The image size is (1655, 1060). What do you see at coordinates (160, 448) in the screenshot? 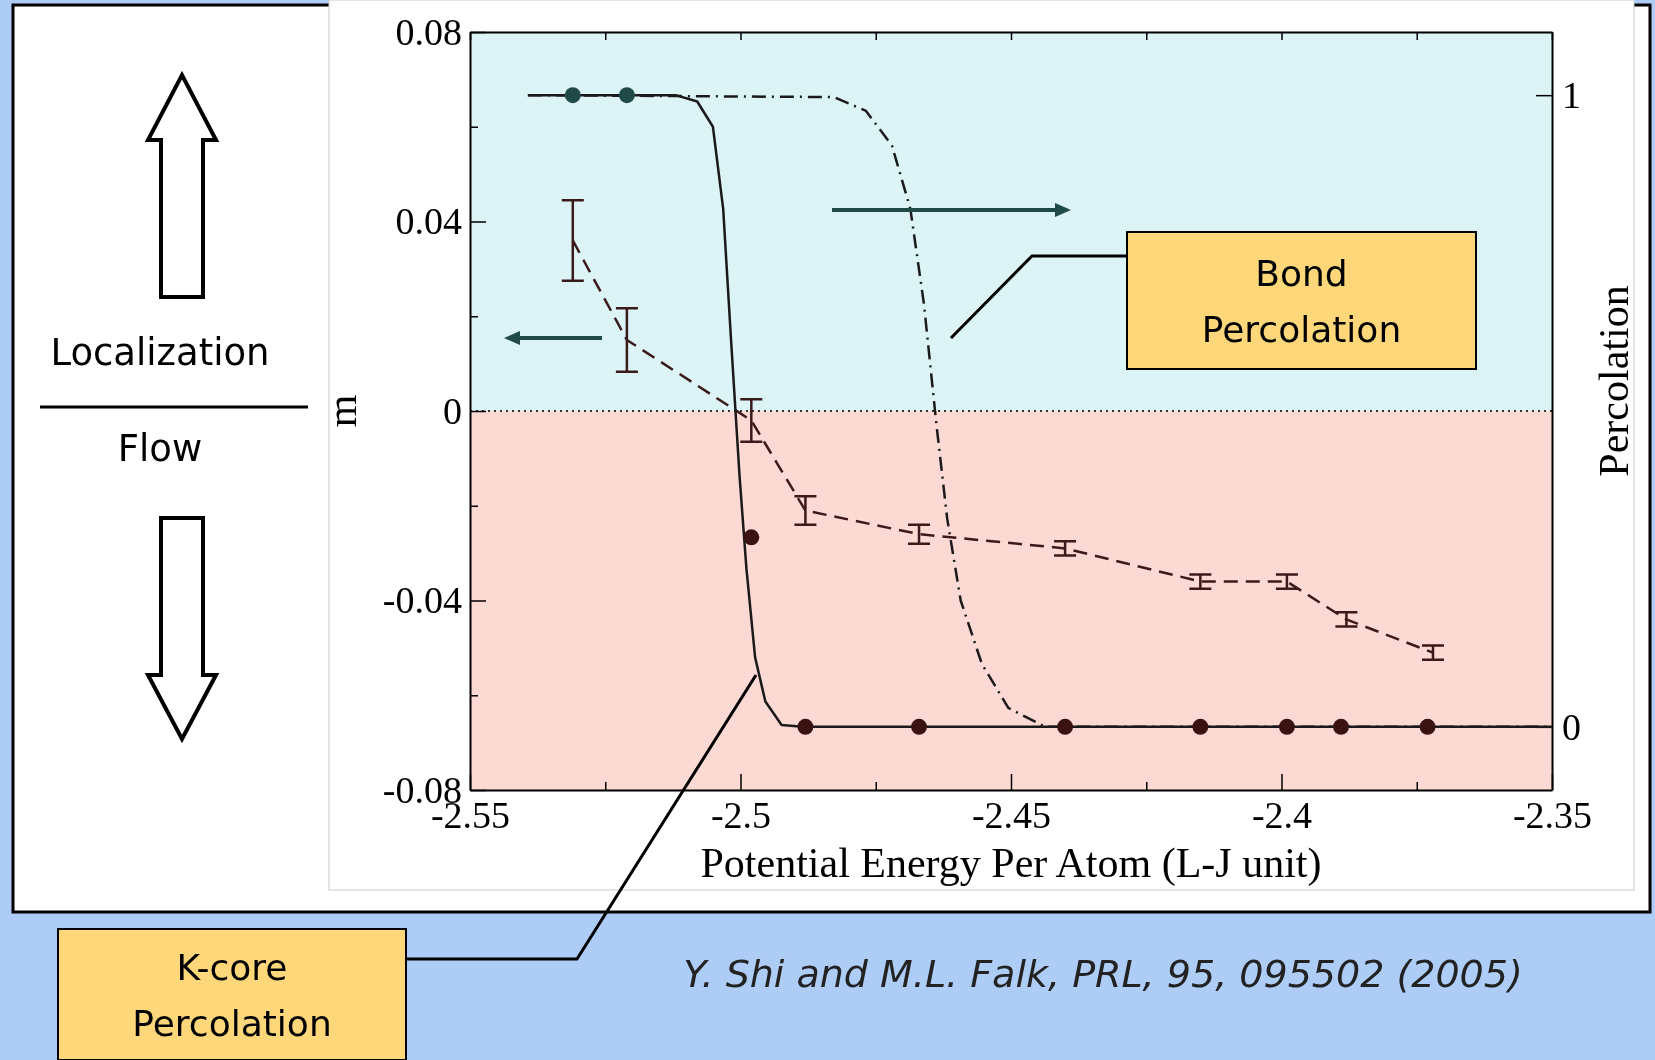
I see `text: Flow` at bounding box center [160, 448].